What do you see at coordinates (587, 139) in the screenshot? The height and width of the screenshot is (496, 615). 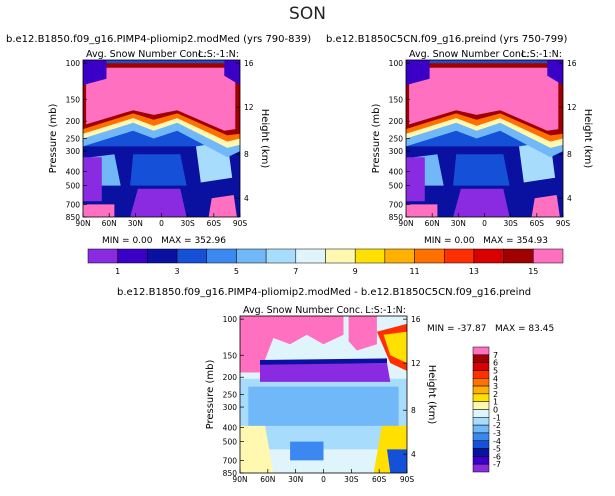 I see `panel2-y2label: Height (km)` at bounding box center [587, 139].